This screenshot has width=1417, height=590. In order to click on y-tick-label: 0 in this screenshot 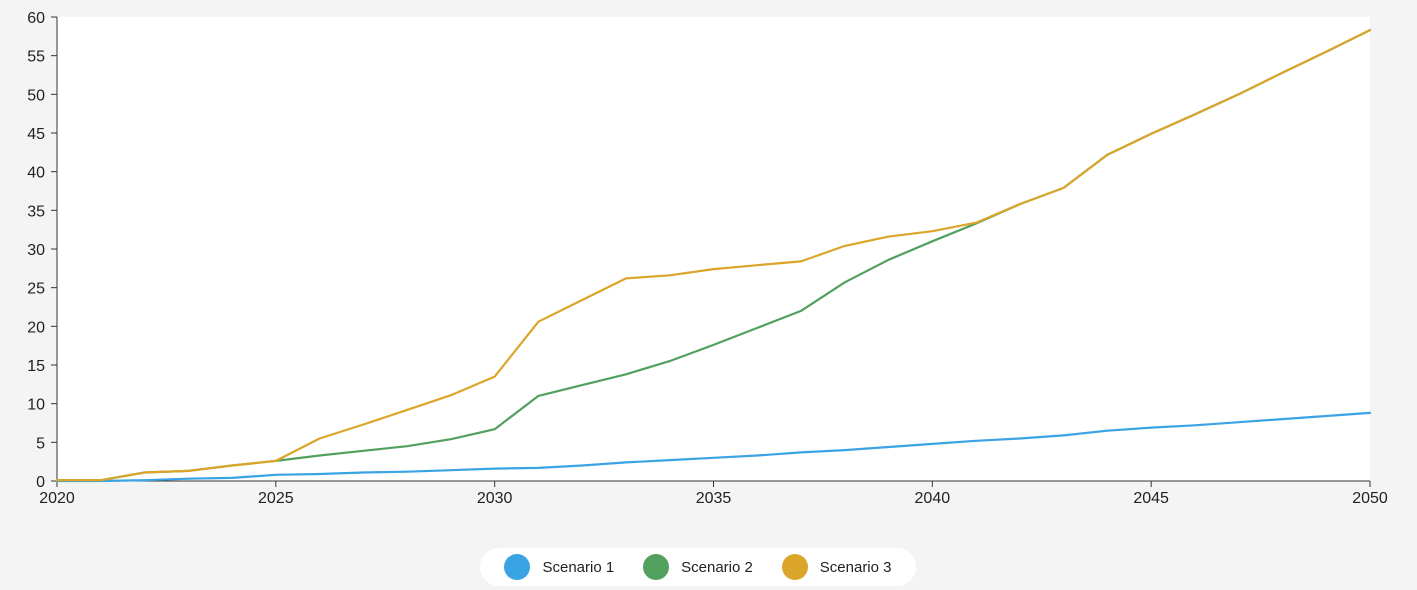, I will do `click(40, 482)`.